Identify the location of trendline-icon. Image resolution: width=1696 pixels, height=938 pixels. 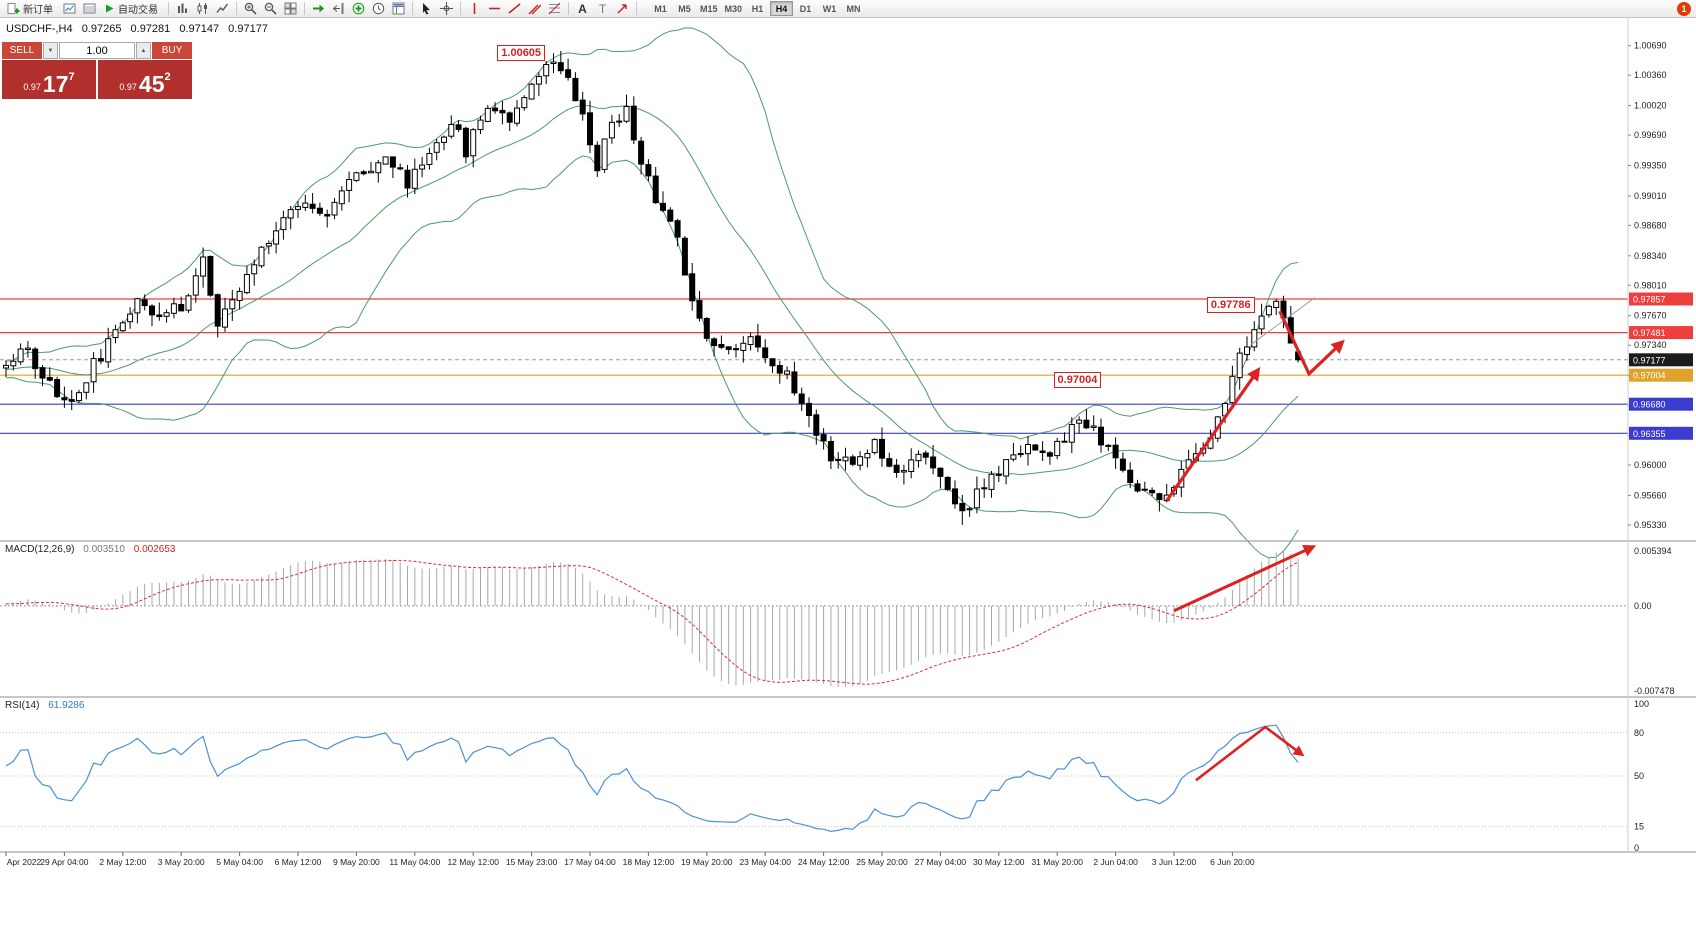
(514, 8).